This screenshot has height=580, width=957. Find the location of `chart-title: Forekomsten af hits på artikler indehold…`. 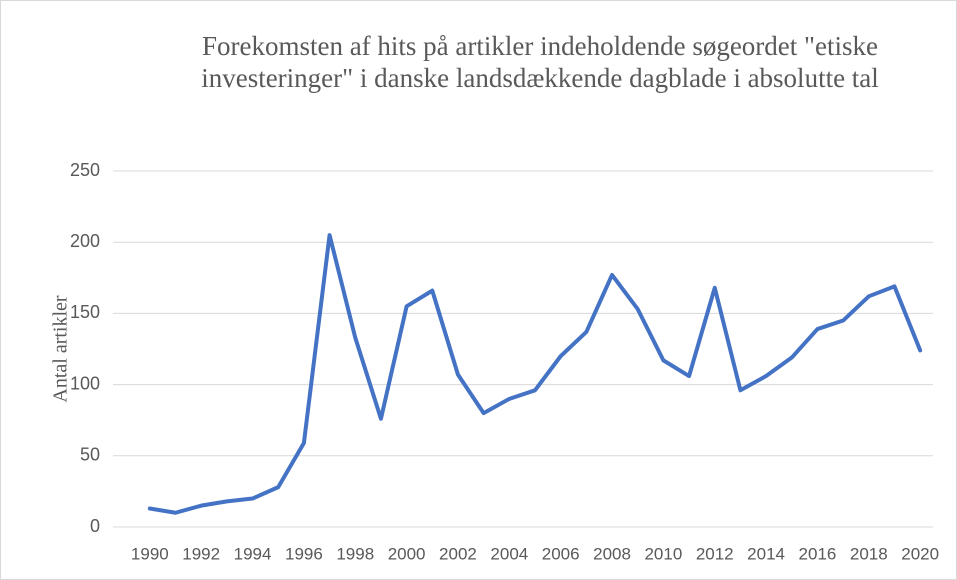

chart-title: Forekomsten af hits på artikler indehold… is located at coordinates (540, 62).